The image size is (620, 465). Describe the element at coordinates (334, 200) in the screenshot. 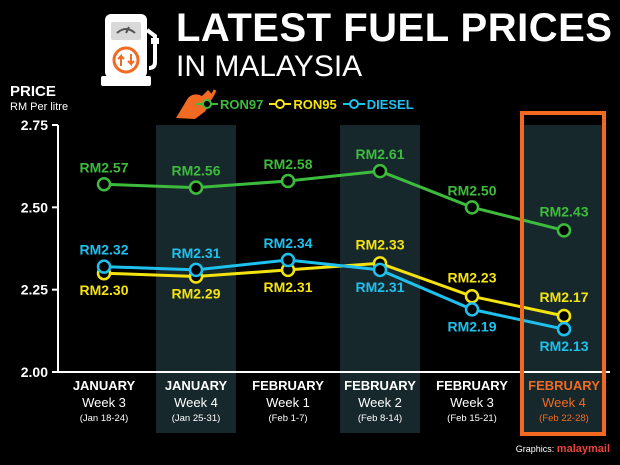

I see `series-line-ron97` at that location.